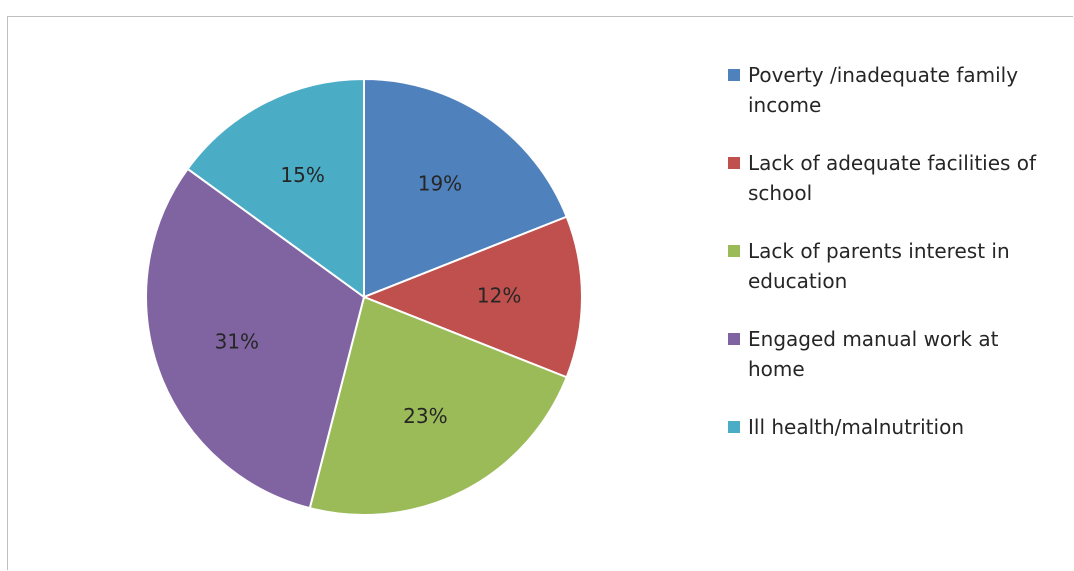 This screenshot has width=1074, height=571. What do you see at coordinates (898, 456) in the screenshot?
I see `legend-item-ill-health: Ill health/malnutrition` at bounding box center [898, 456].